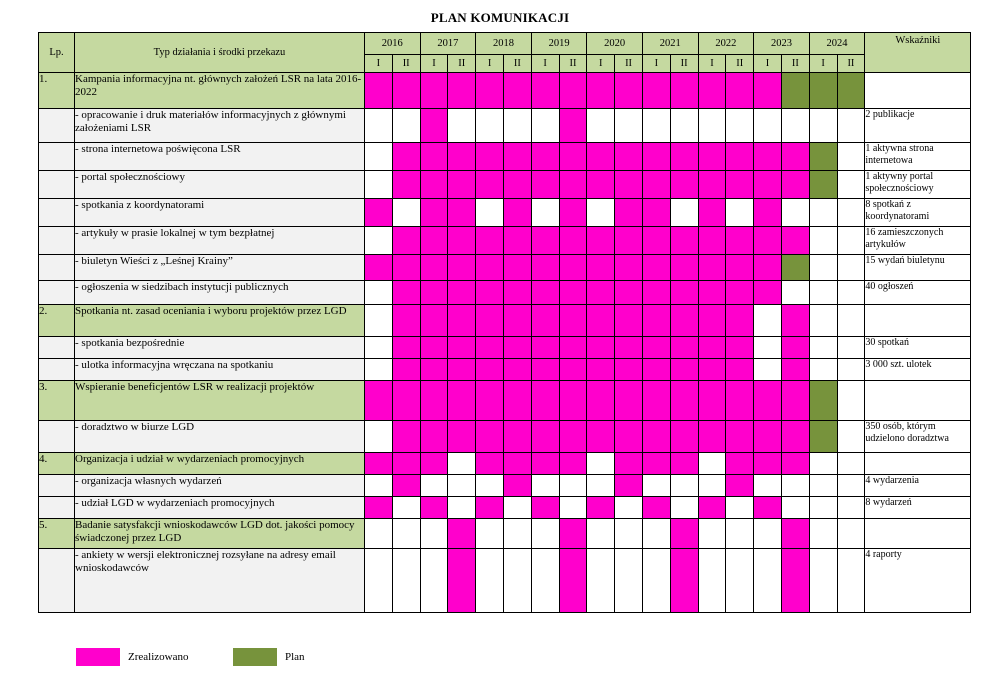  What do you see at coordinates (918, 212) in the screenshot?
I see `row-indicator: 8 spotkań z koordynatorami` at bounding box center [918, 212].